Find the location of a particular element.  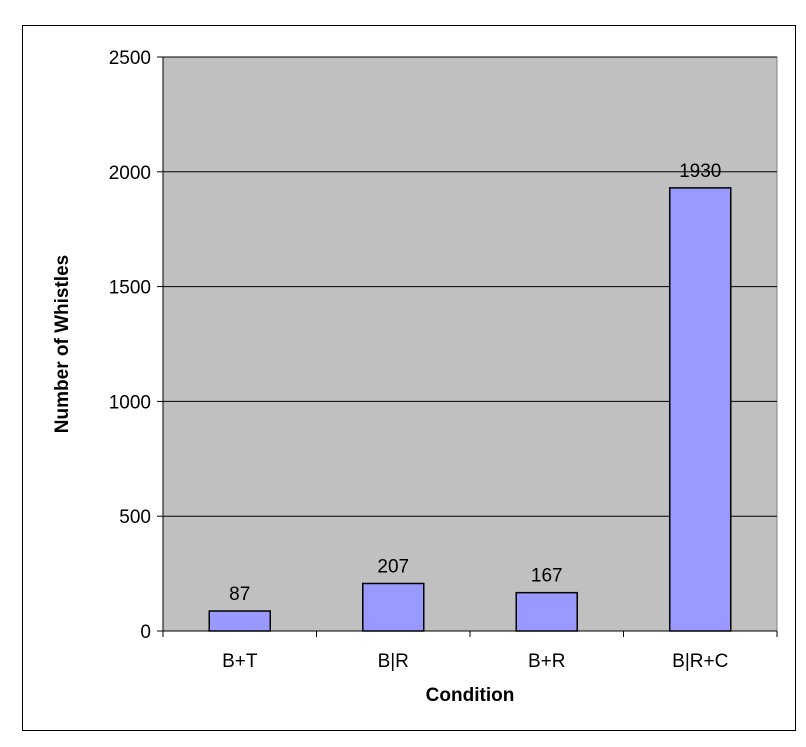

x-axis-category-labels: B+T B|R B+R B|R+C is located at coordinates (475, 661).